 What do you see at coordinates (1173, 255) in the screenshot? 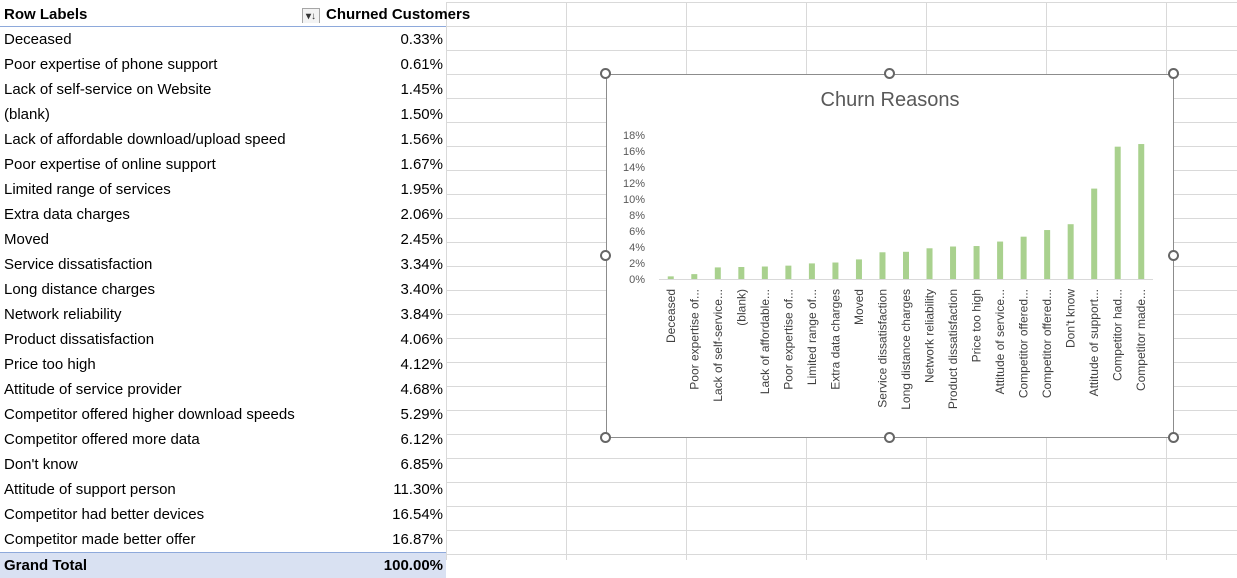
I see `resize-handle-middle-right` at bounding box center [1173, 255].